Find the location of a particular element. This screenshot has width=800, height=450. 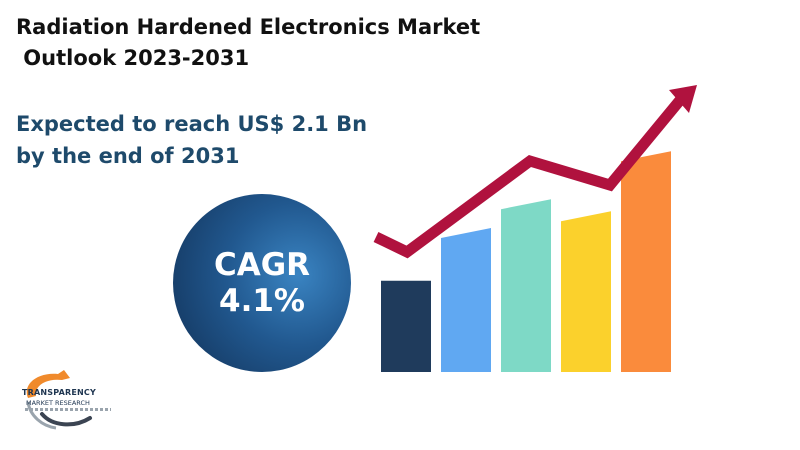

logo-subname: MARKET RESEARCH is located at coordinates (58, 403).